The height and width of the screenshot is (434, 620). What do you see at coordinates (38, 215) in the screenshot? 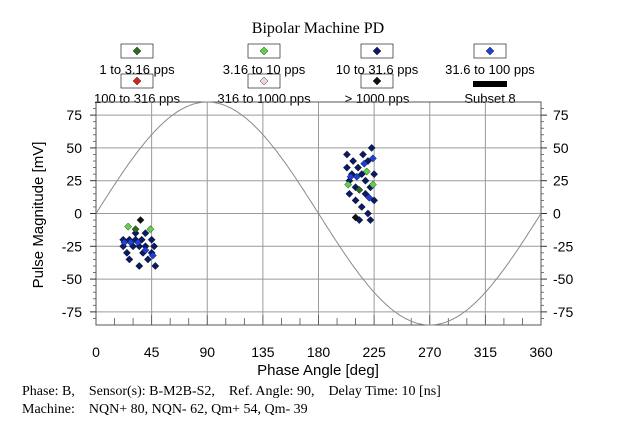
I see `y-axis-label: Pulse Magnitude [mV]` at bounding box center [38, 215].